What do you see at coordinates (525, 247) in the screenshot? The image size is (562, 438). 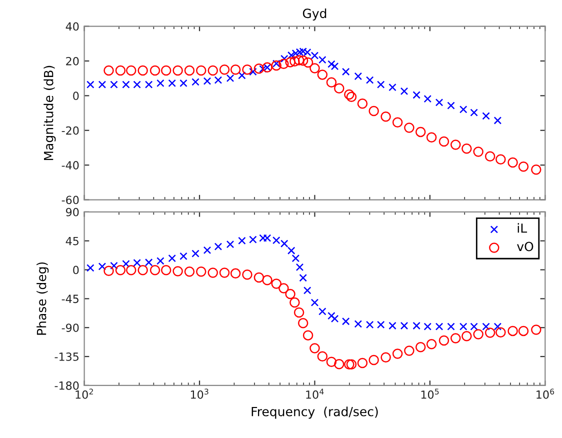 I see `legend-label: vO` at bounding box center [525, 247].